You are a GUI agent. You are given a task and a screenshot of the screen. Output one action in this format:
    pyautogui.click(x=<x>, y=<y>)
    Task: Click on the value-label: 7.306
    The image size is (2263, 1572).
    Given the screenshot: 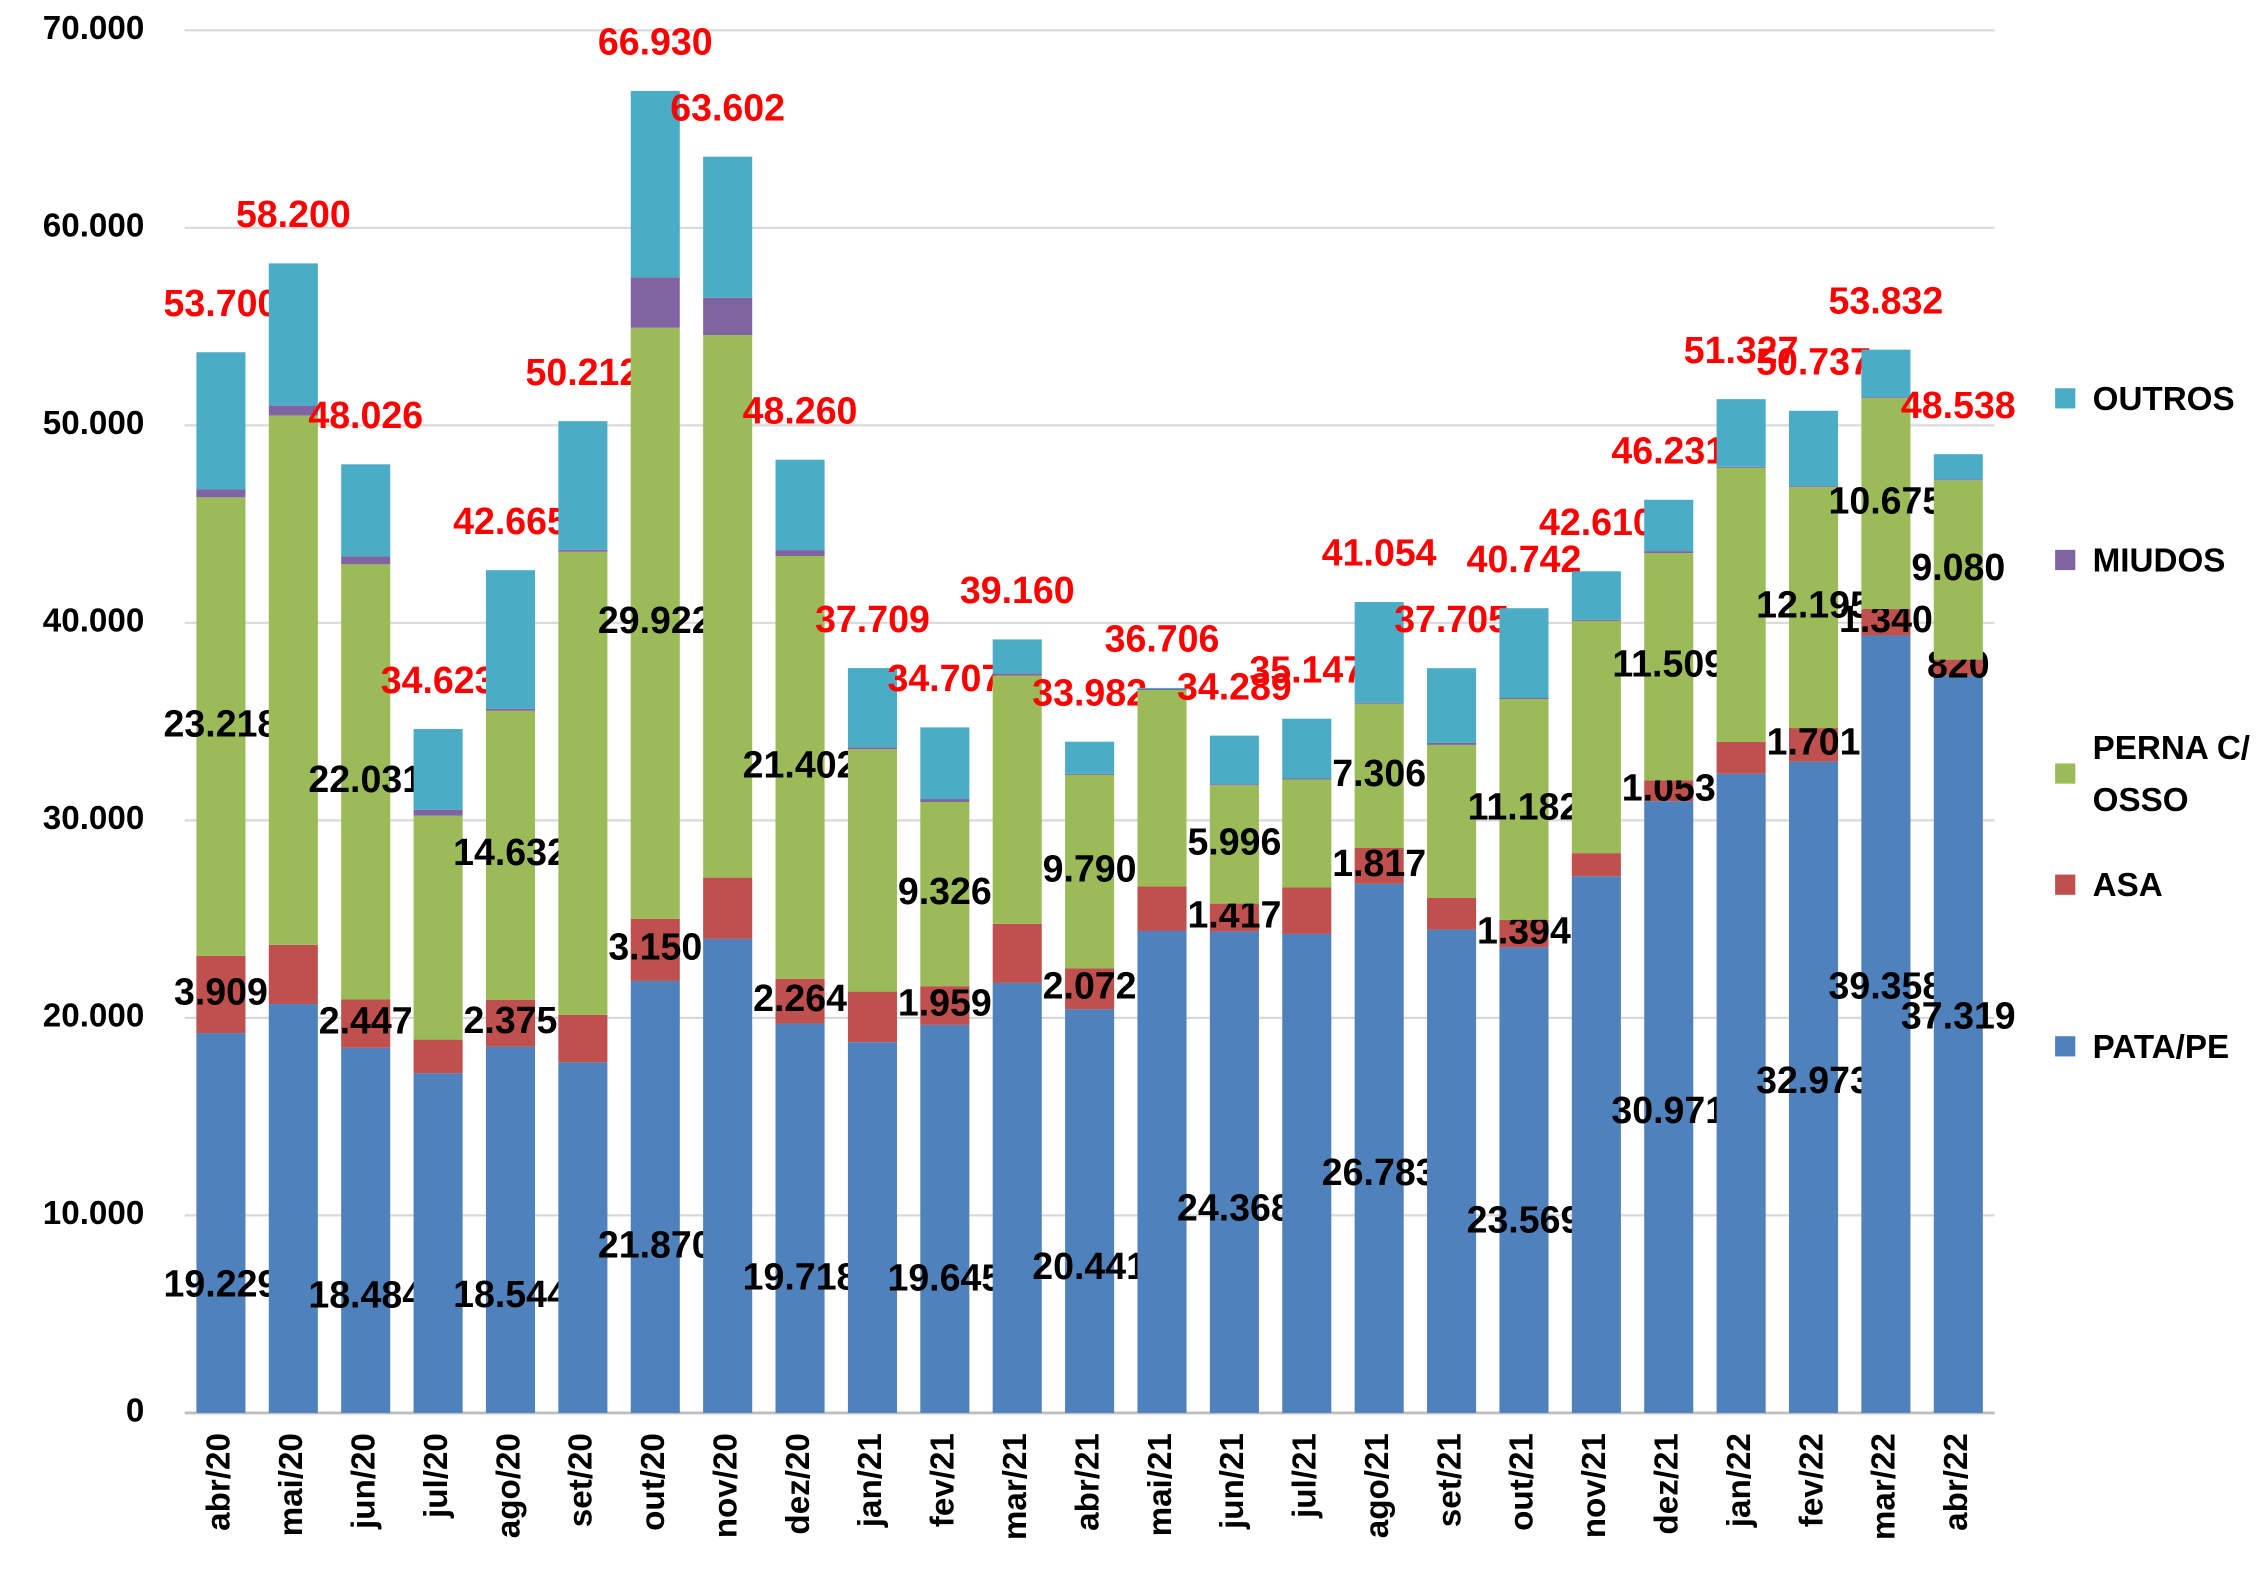 What is the action you would take?
    pyautogui.click(x=1379, y=773)
    